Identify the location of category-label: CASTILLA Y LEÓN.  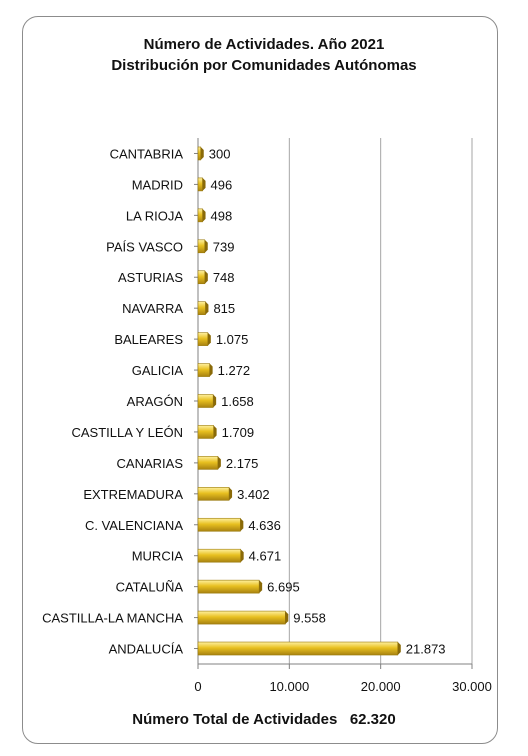
(127, 432).